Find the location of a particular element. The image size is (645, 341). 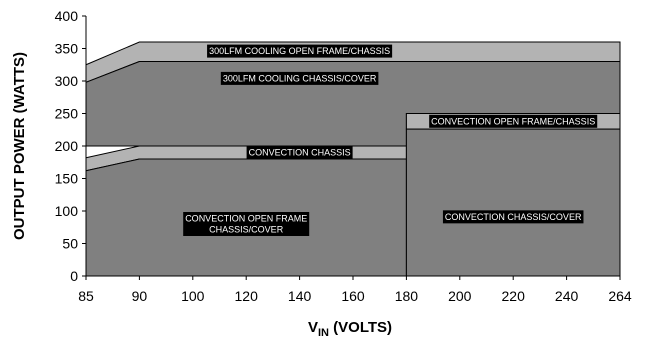

region-label-text: CONVECTION OPEN FRAME/CHASSIS is located at coordinates (513, 121).